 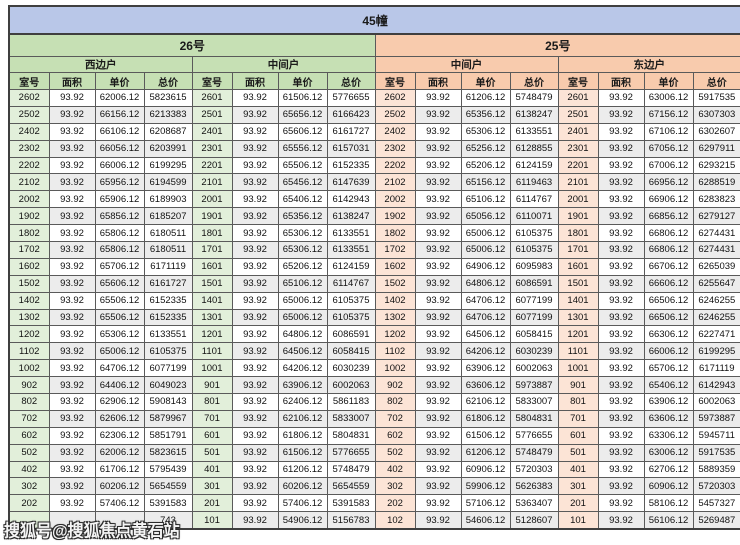 I want to click on building-25-header: 25号, so click(x=557, y=45).